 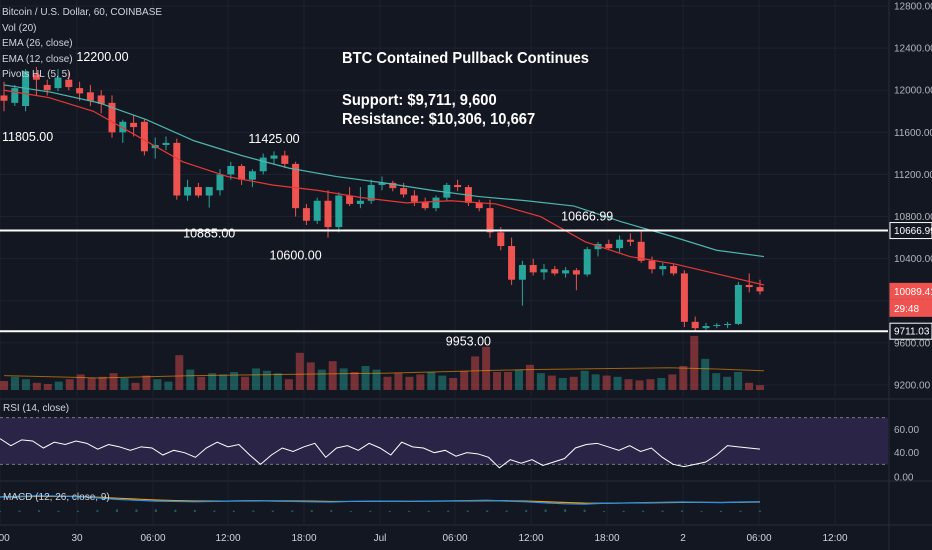 I want to click on time-tick-label: 06:00, so click(x=152, y=538).